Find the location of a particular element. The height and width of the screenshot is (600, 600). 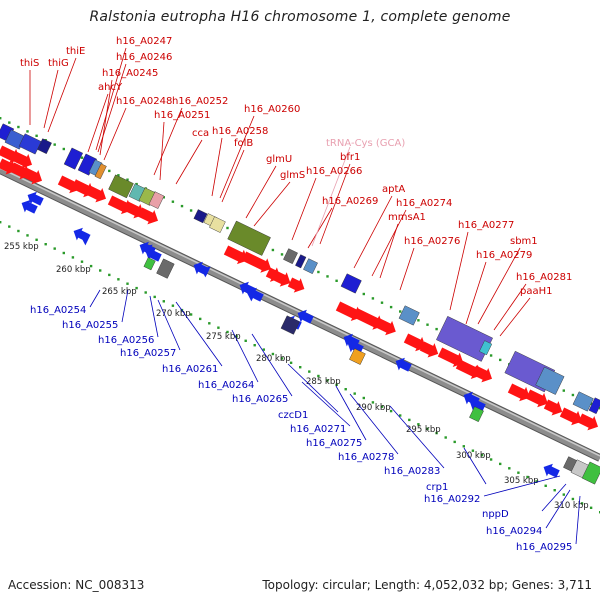

reverse-gene-label: h16_A0271 is located at coordinates (318, 429).